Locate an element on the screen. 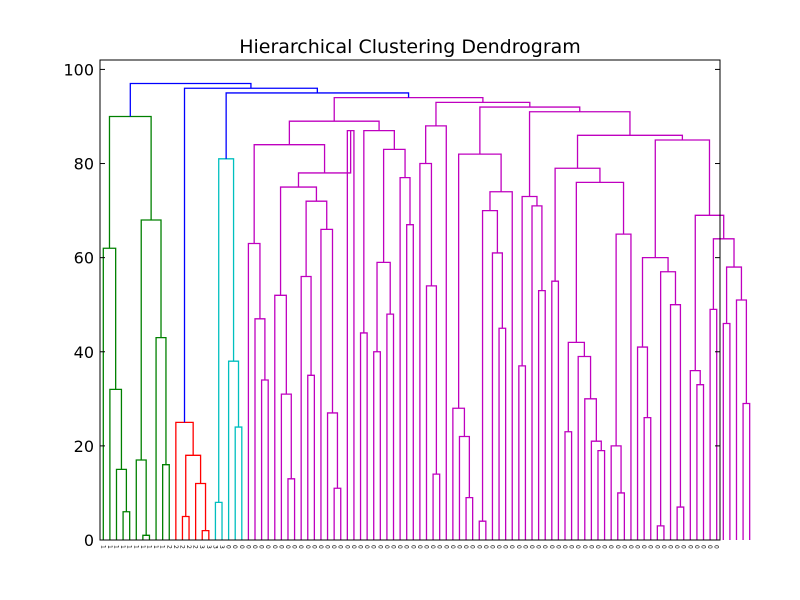 This screenshot has height=600, width=800. y-tick-label: 60 is located at coordinates (84, 258).